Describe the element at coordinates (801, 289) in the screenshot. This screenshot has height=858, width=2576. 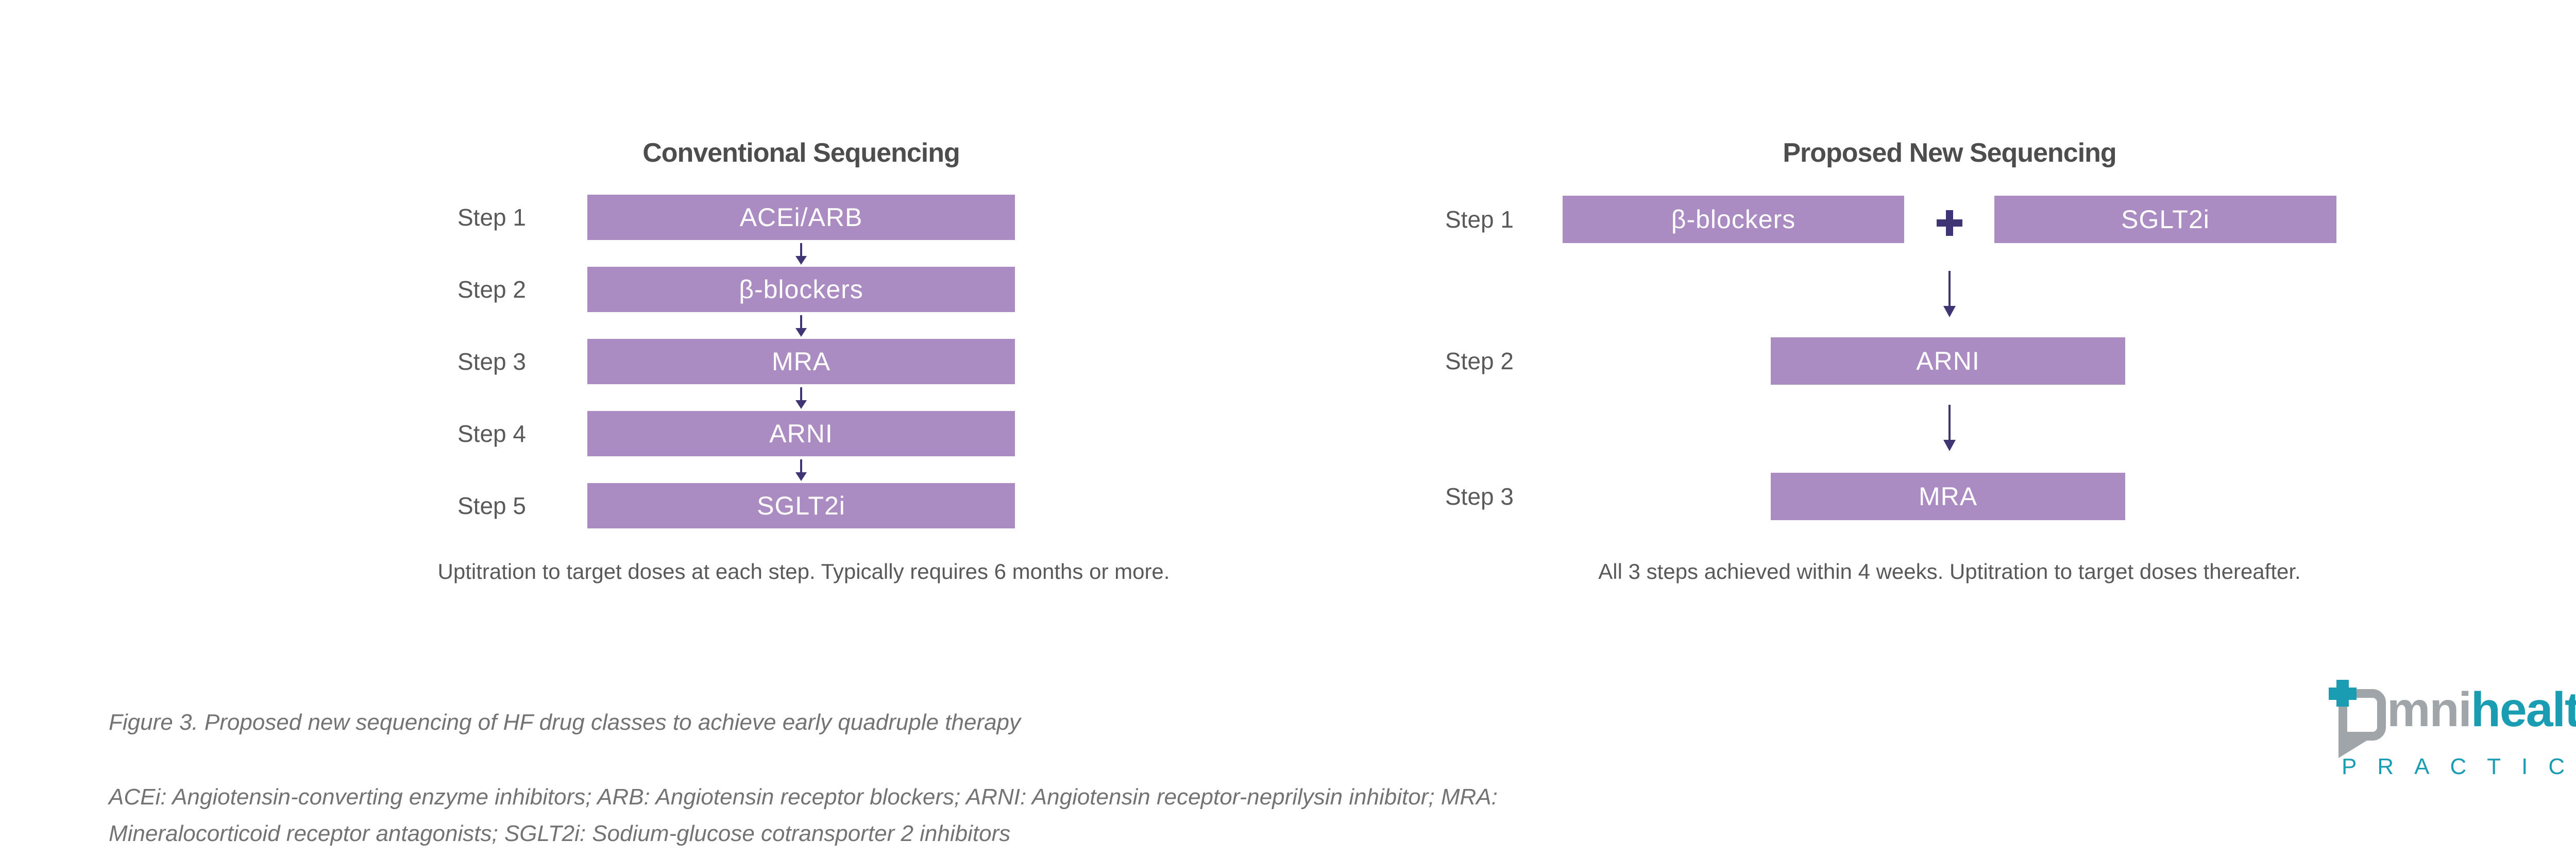
I see `conventional-step2-box: β-blockers` at that location.